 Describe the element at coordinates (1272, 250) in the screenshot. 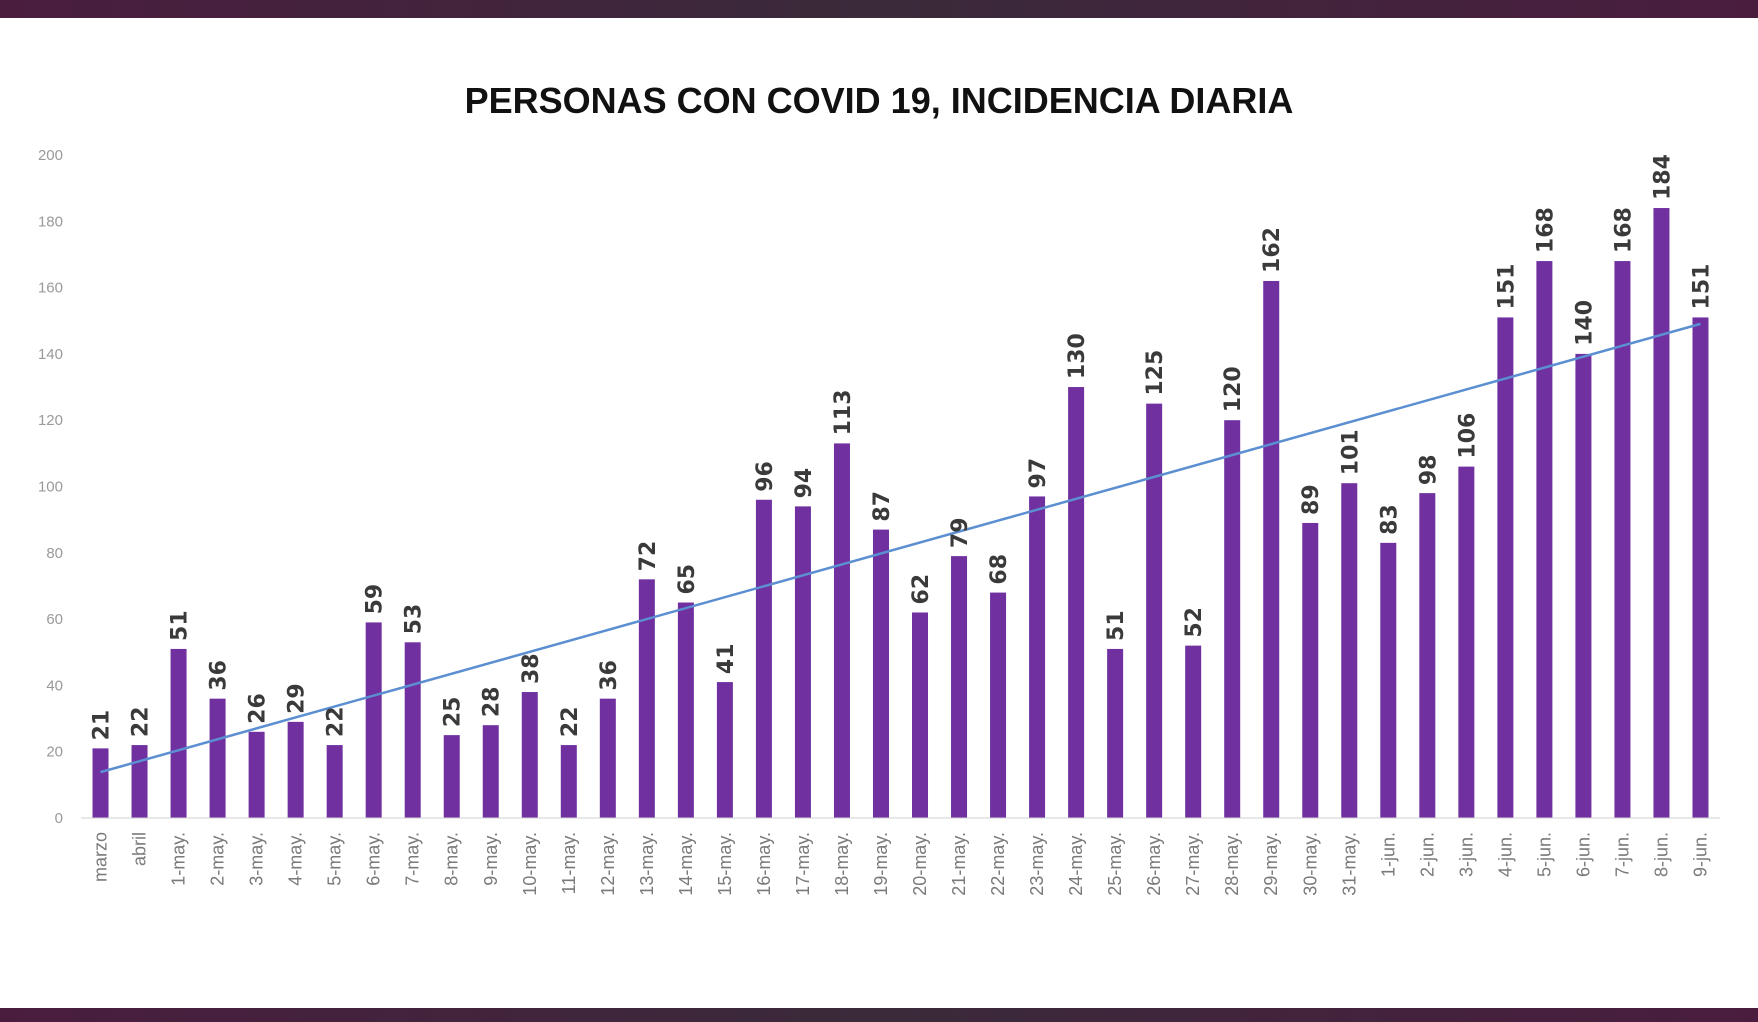

I see `data-label: 162` at that location.